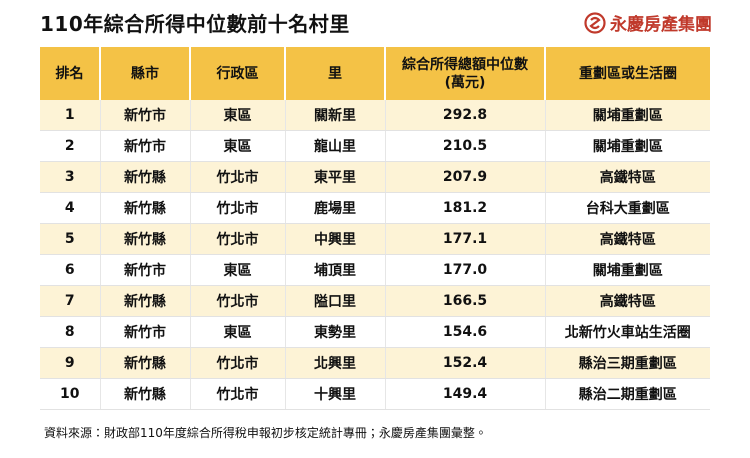  What do you see at coordinates (334, 394) in the screenshot?
I see `table-cell: 十興里` at bounding box center [334, 394].